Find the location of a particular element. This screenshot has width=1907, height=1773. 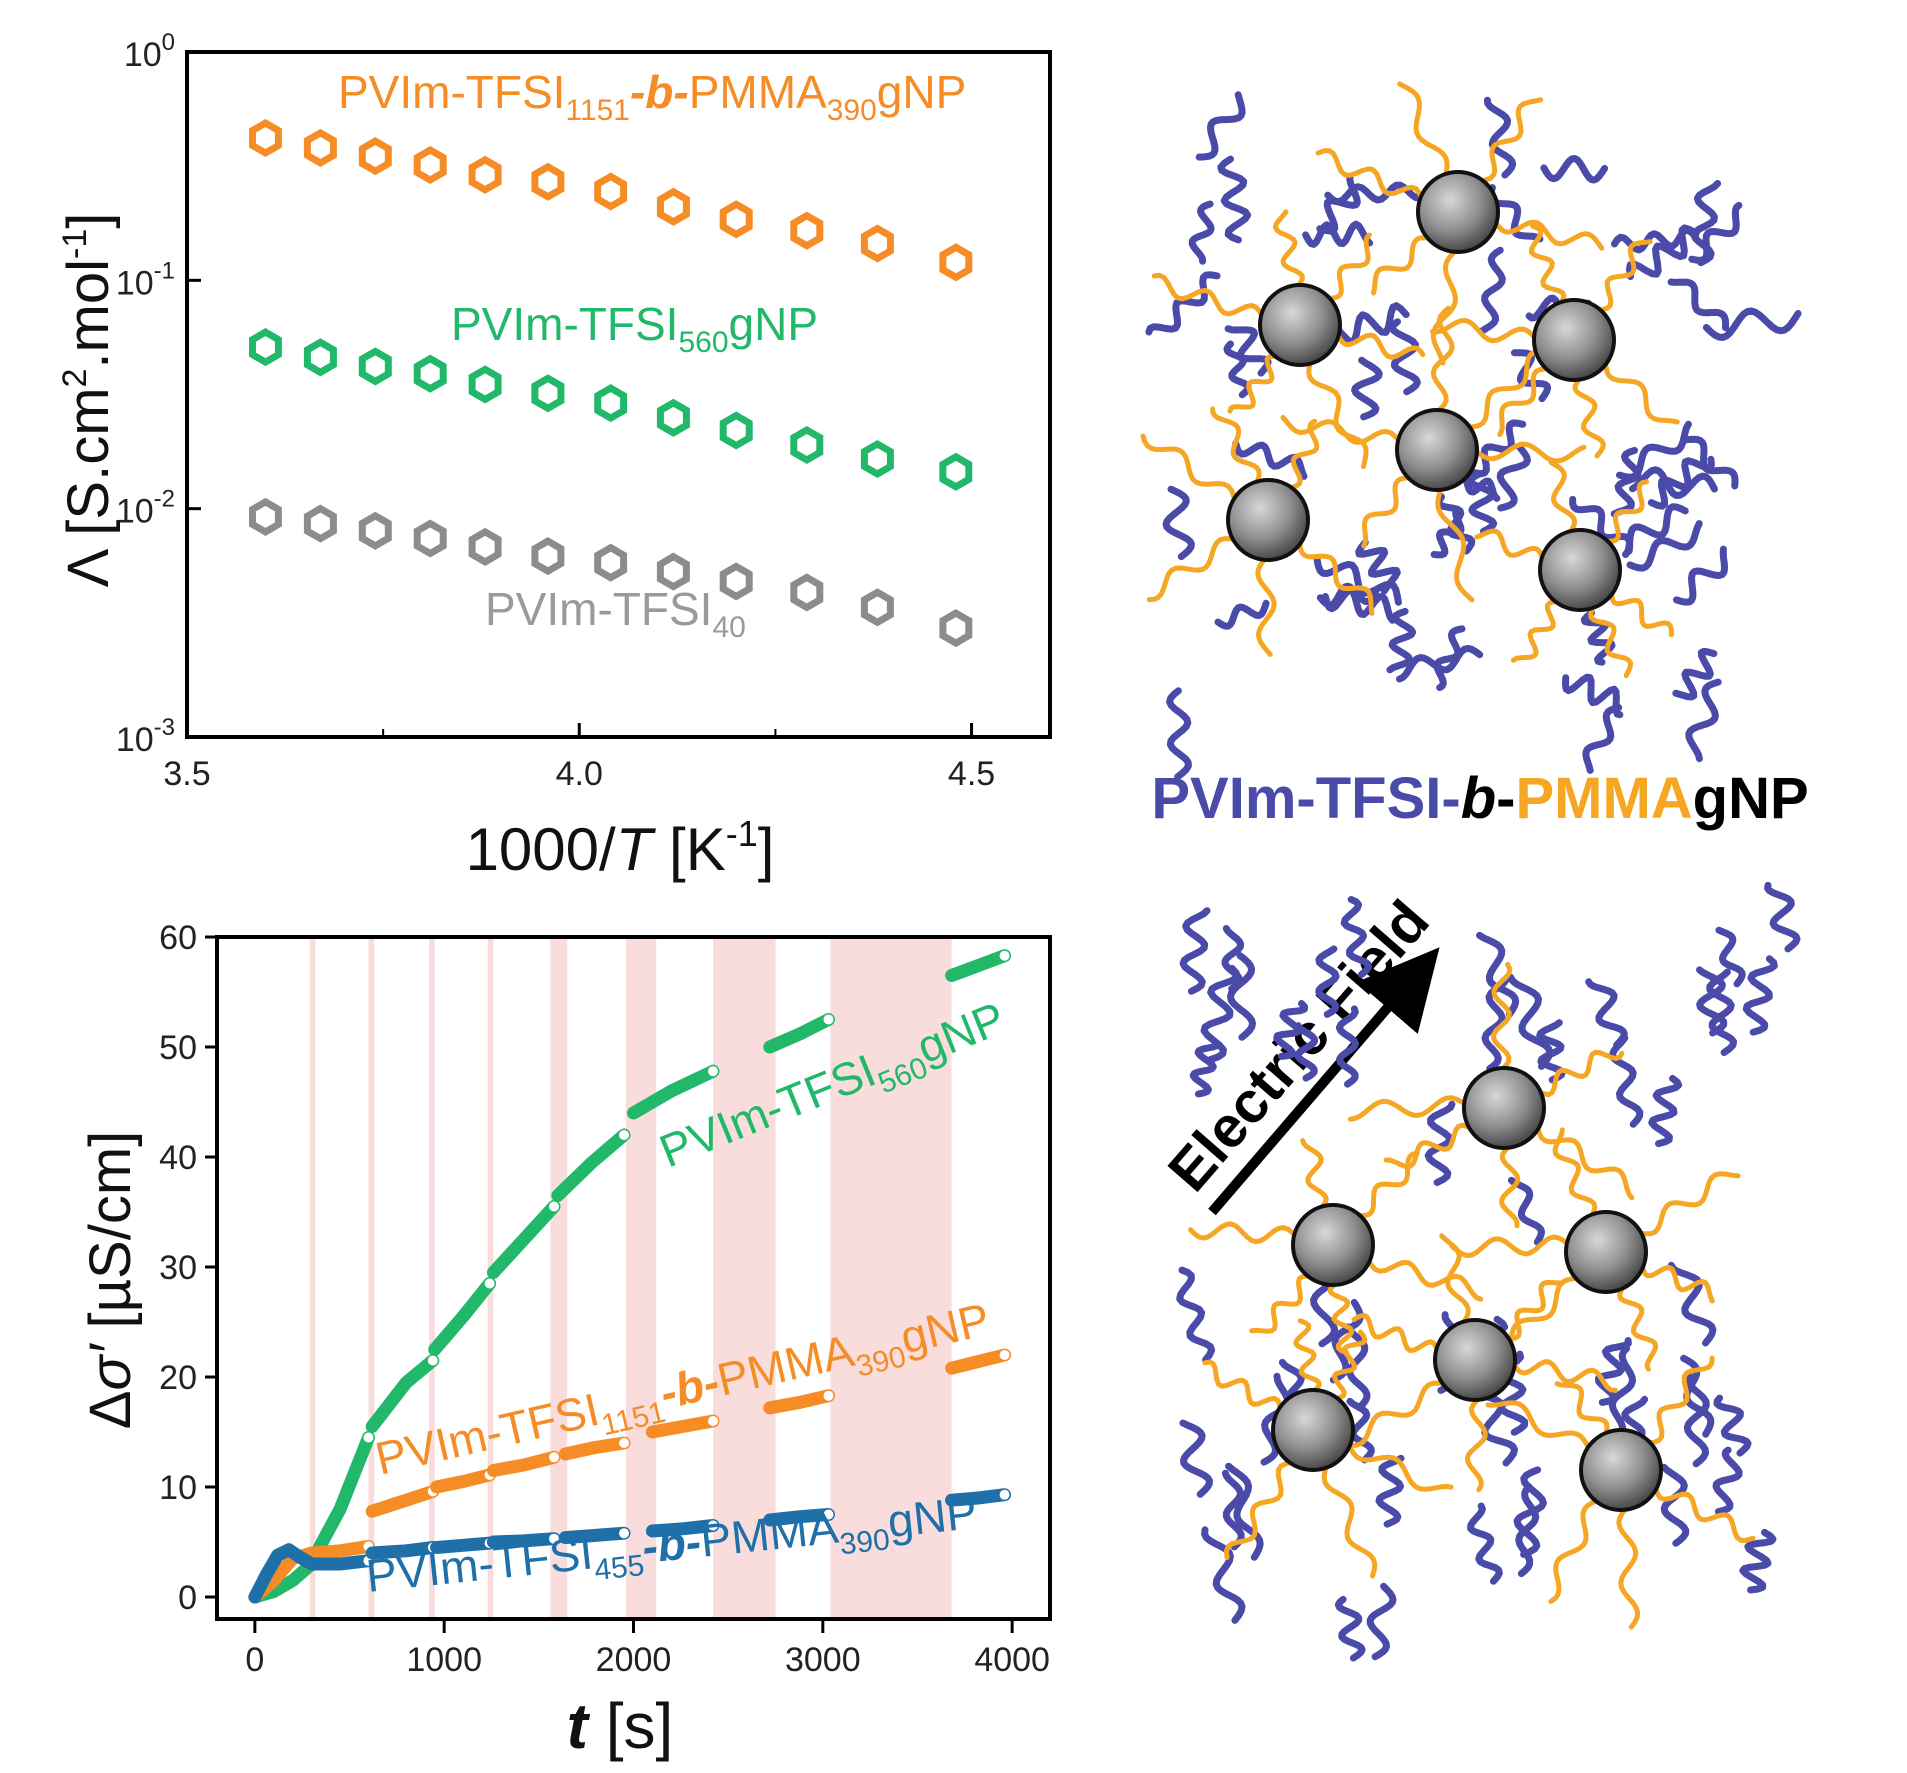

schematic-title: PVIm-TFSI-b-PMMAgNP is located at coordinates (1479, 798).